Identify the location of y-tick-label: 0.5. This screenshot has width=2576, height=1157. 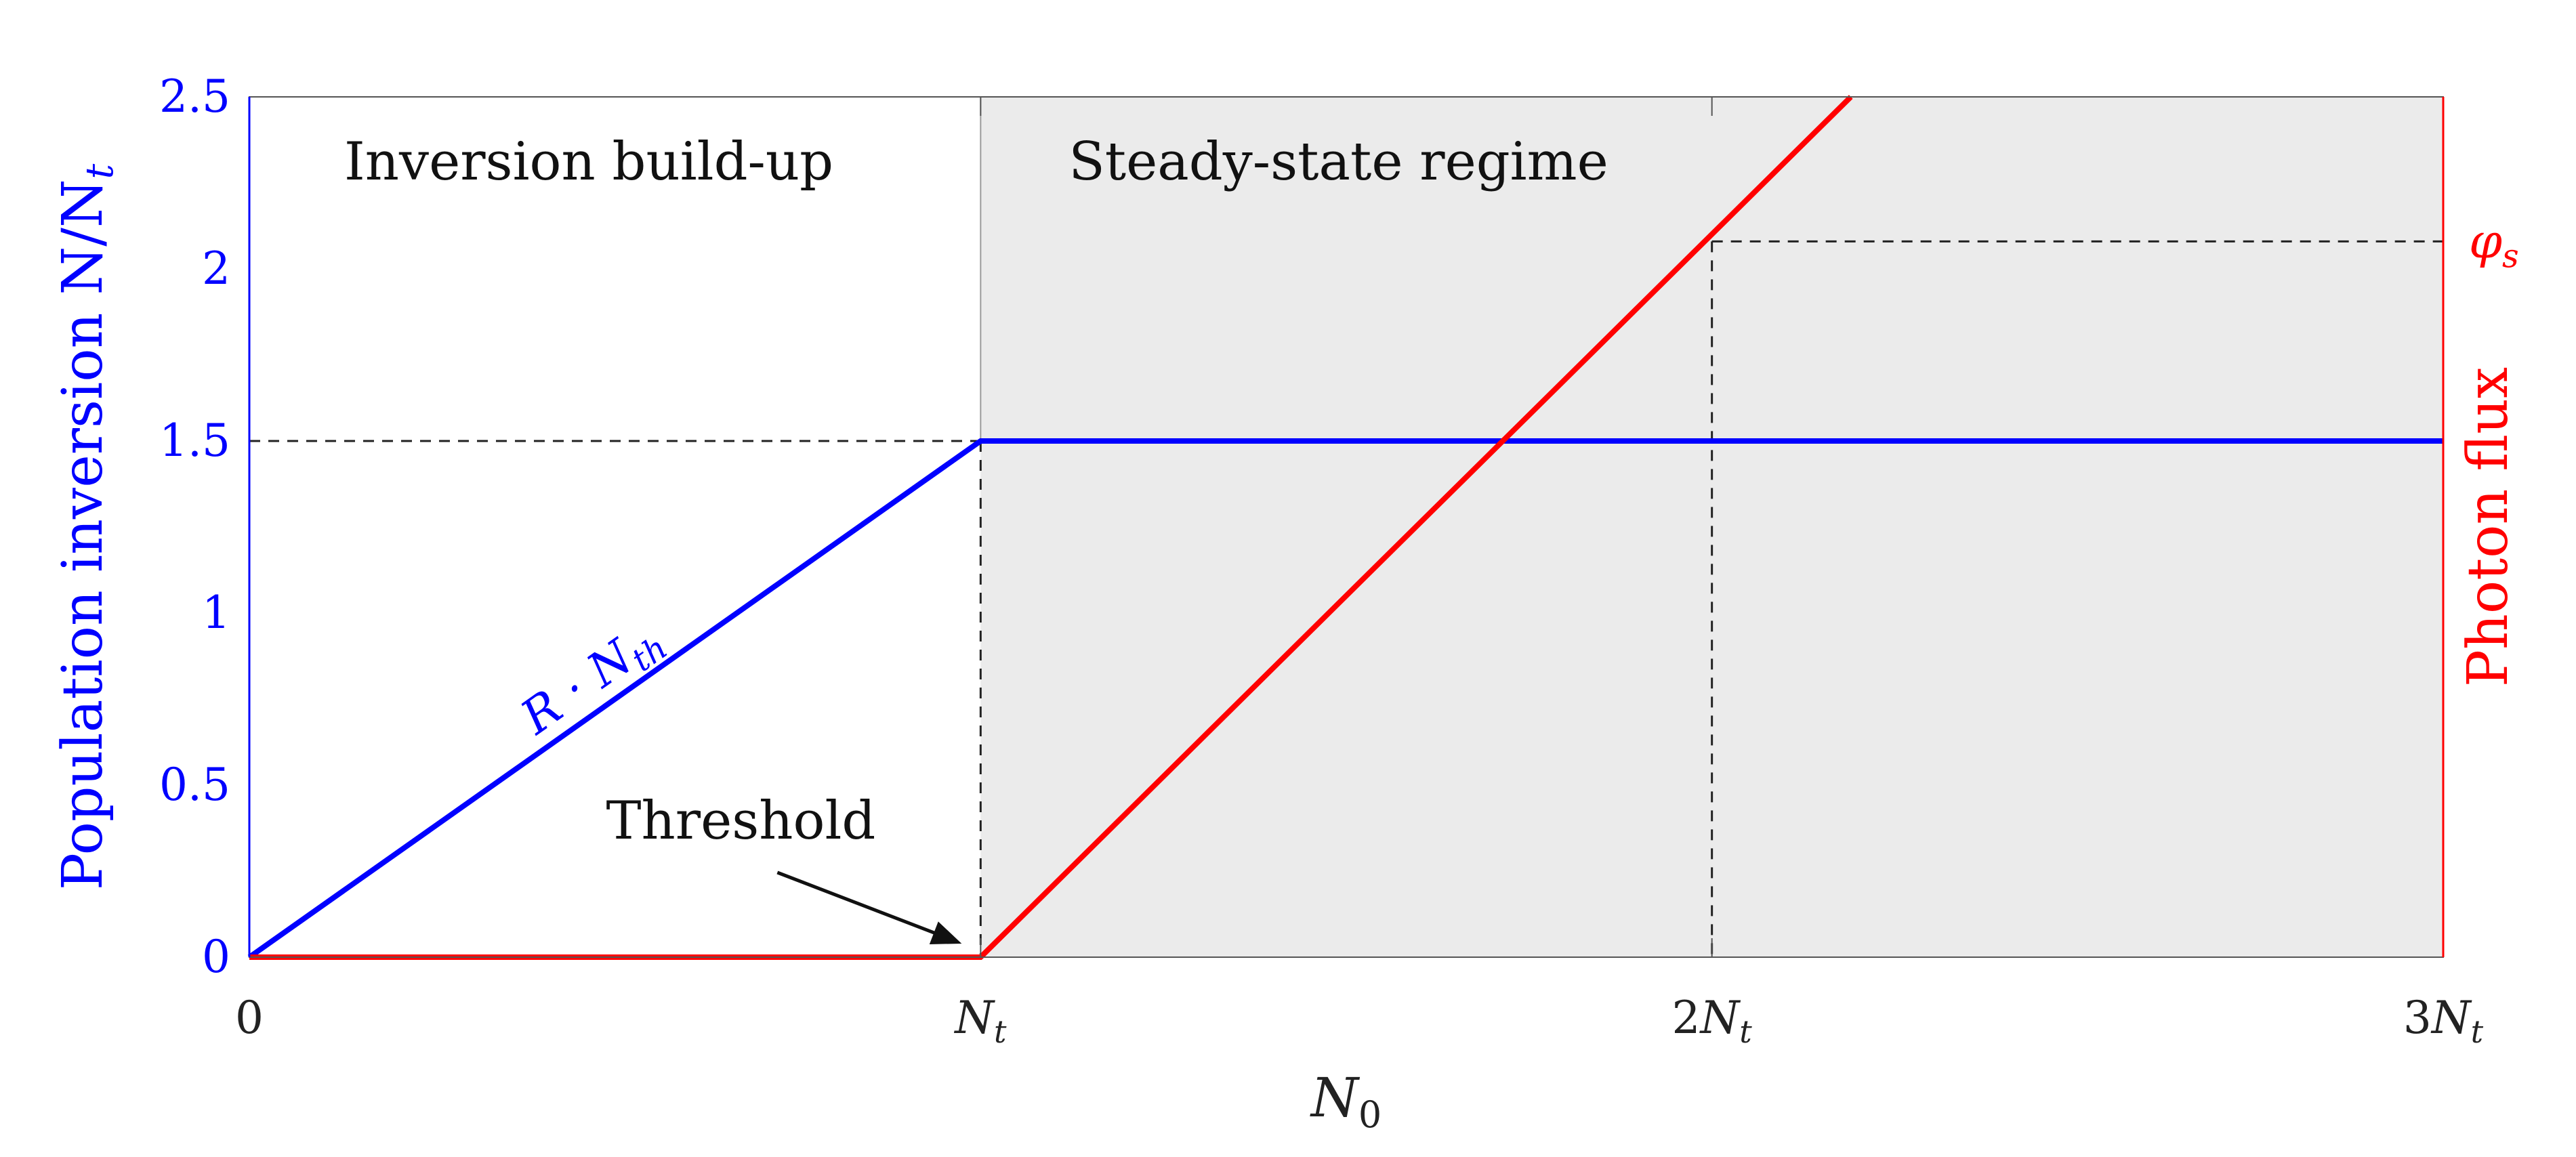
(194, 785).